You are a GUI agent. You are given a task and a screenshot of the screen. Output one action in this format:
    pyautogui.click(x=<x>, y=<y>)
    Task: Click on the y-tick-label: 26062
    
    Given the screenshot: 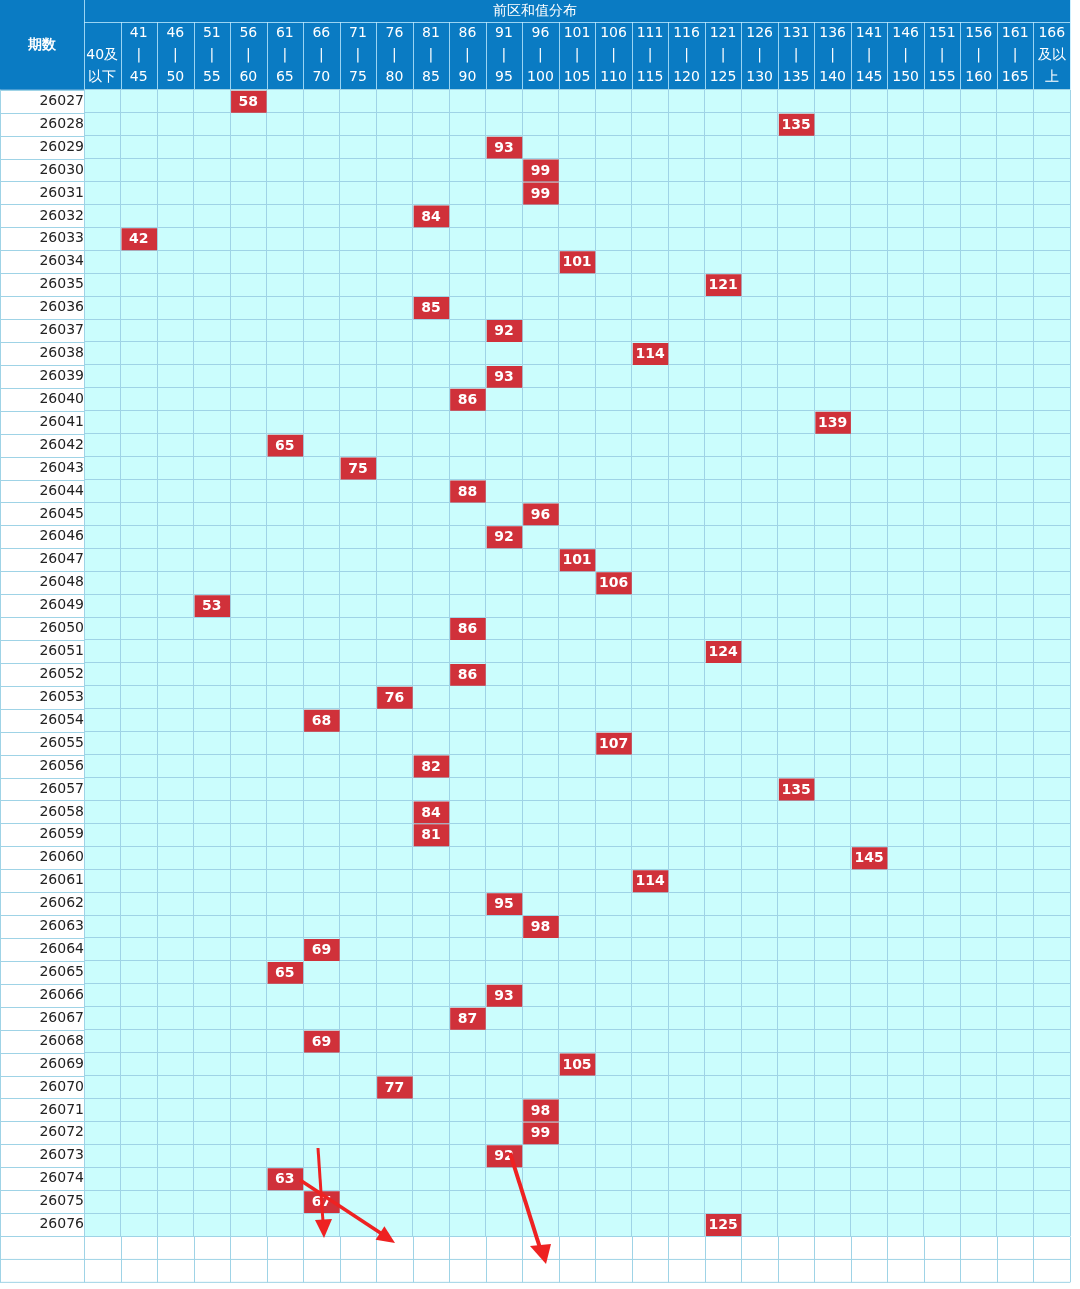 What is the action you would take?
    pyautogui.click(x=62, y=902)
    